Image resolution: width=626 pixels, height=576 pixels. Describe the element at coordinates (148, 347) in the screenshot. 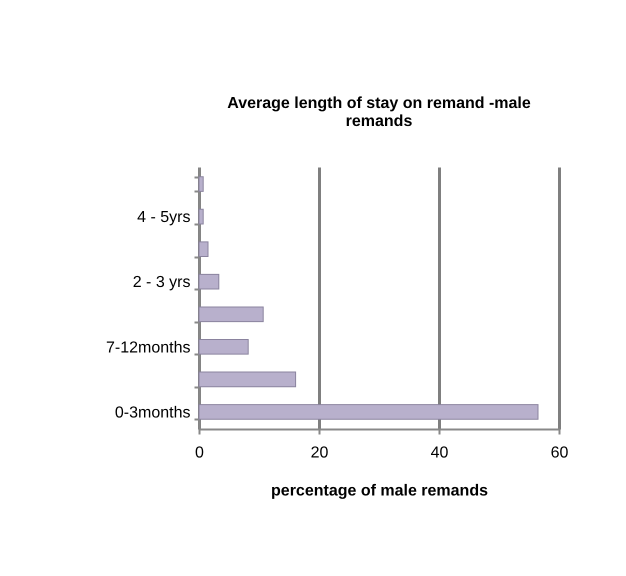

I see `y-tick-label: 7-12months` at that location.